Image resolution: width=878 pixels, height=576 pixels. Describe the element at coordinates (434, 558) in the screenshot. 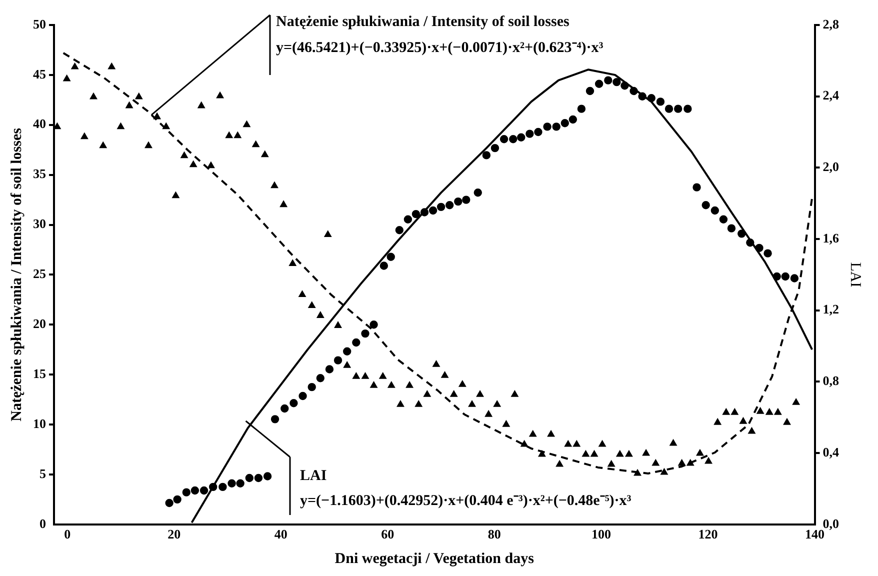

I see `x-axis-title: Dni wegetacji / Vegetation days` at that location.